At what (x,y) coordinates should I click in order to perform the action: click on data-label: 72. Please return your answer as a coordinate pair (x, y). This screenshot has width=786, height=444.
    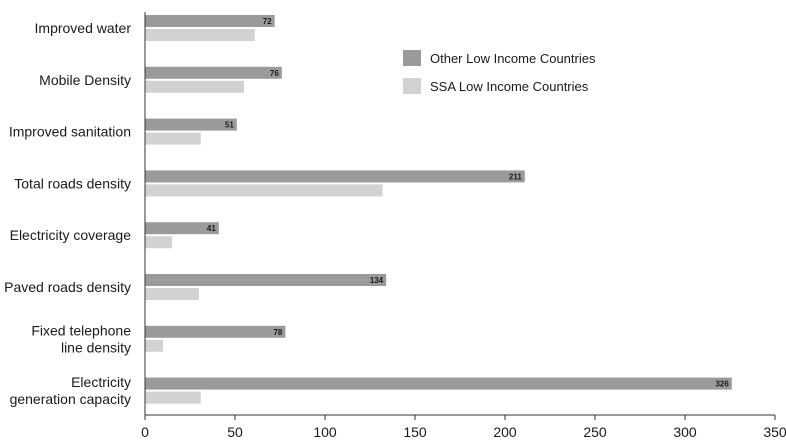
    Looking at the image, I should click on (267, 21).